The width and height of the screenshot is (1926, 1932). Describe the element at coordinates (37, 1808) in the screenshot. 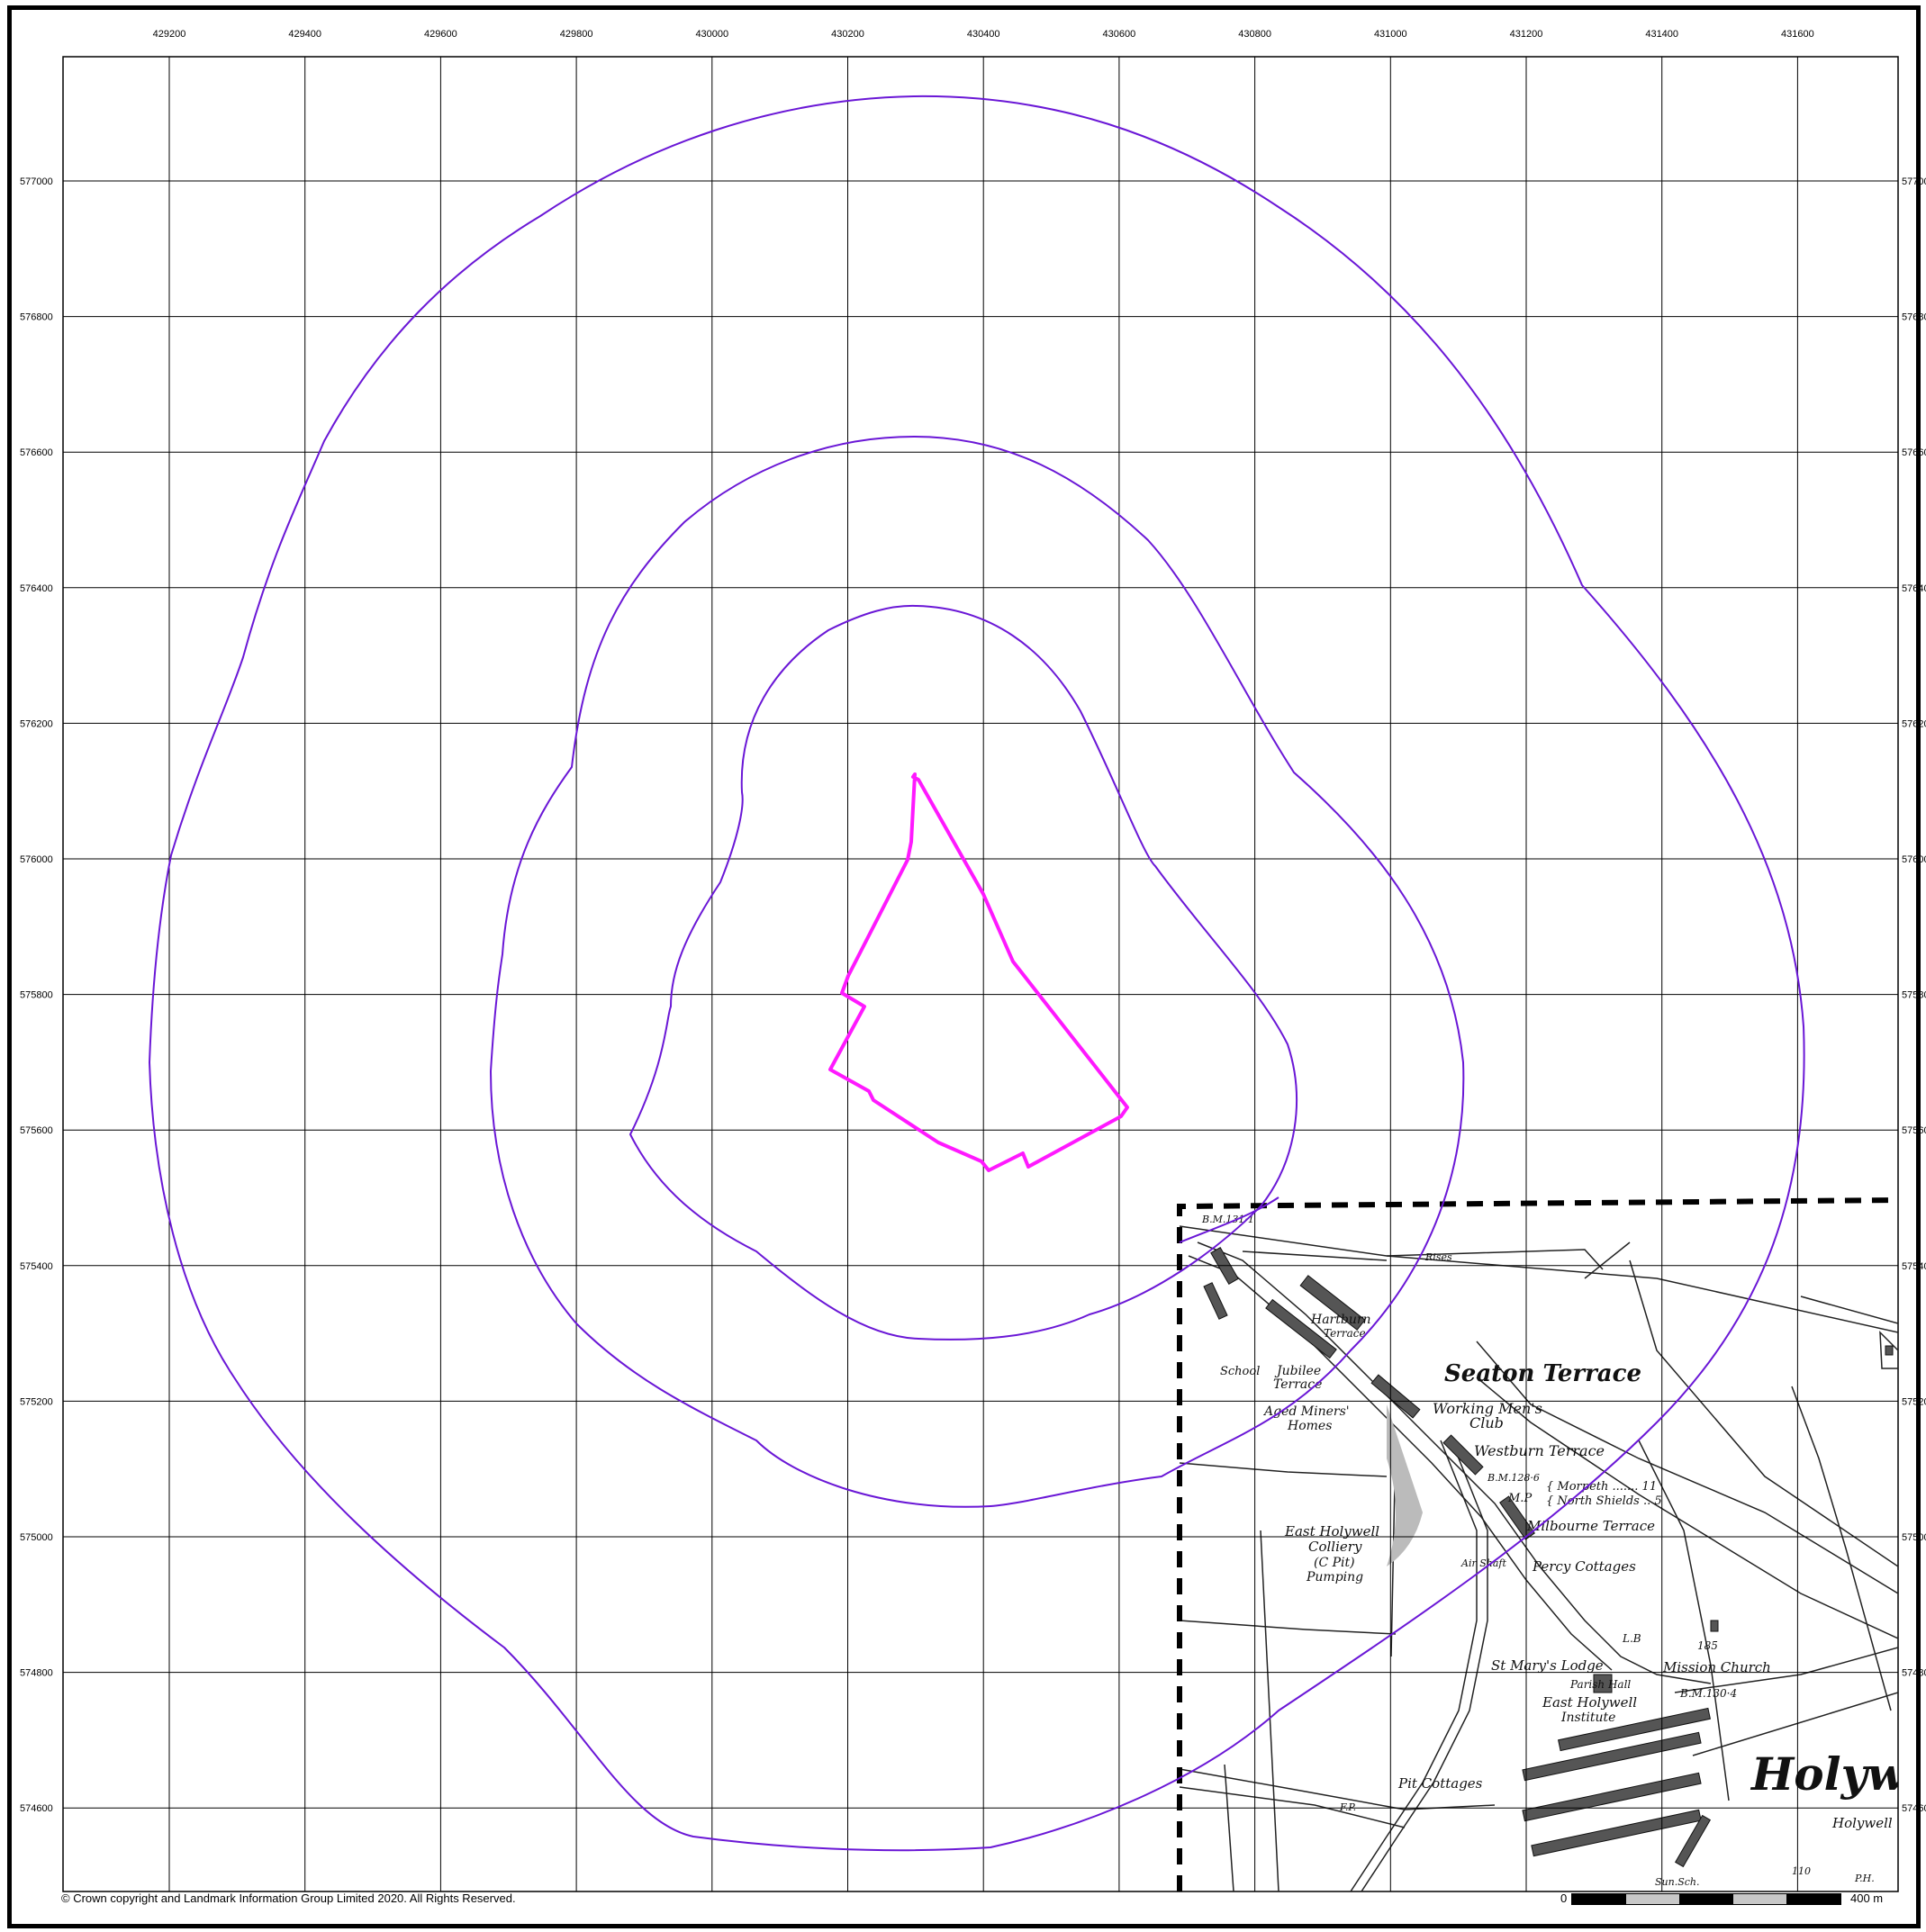

I see `northing-tick-label-left: 574600` at that location.